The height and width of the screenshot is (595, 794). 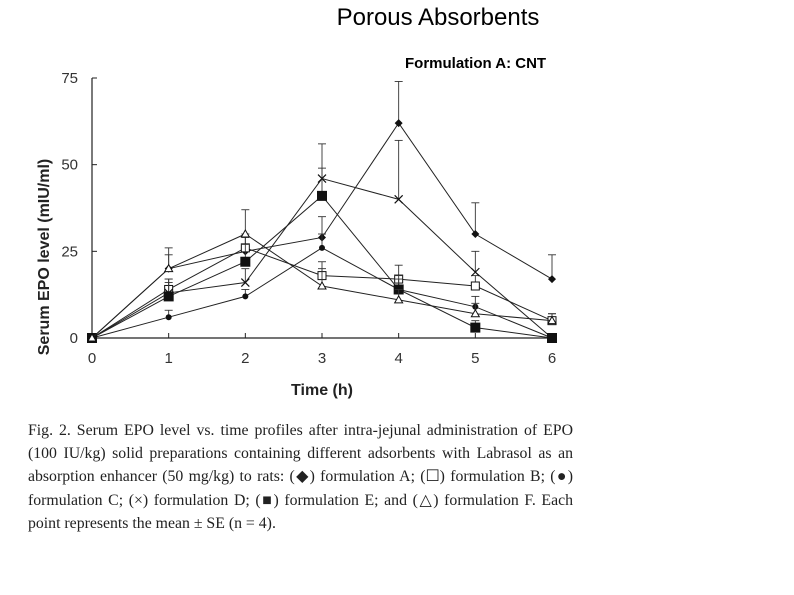 What do you see at coordinates (552, 358) in the screenshot?
I see `x-tick-label: 6` at bounding box center [552, 358].